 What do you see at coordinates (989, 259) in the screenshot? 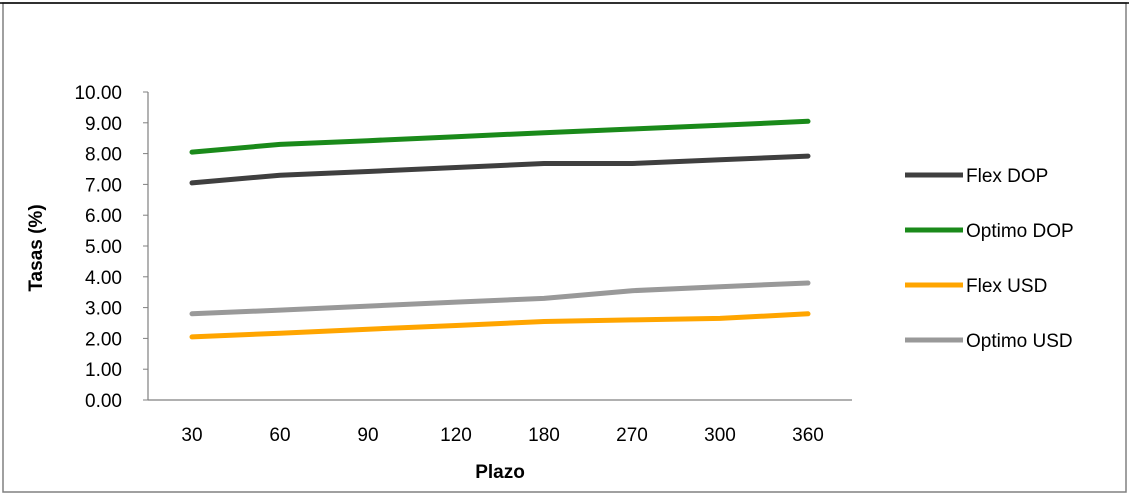
I see `legend: Flex DOP Optimo DOP Flex USD Optimo USD` at bounding box center [989, 259].